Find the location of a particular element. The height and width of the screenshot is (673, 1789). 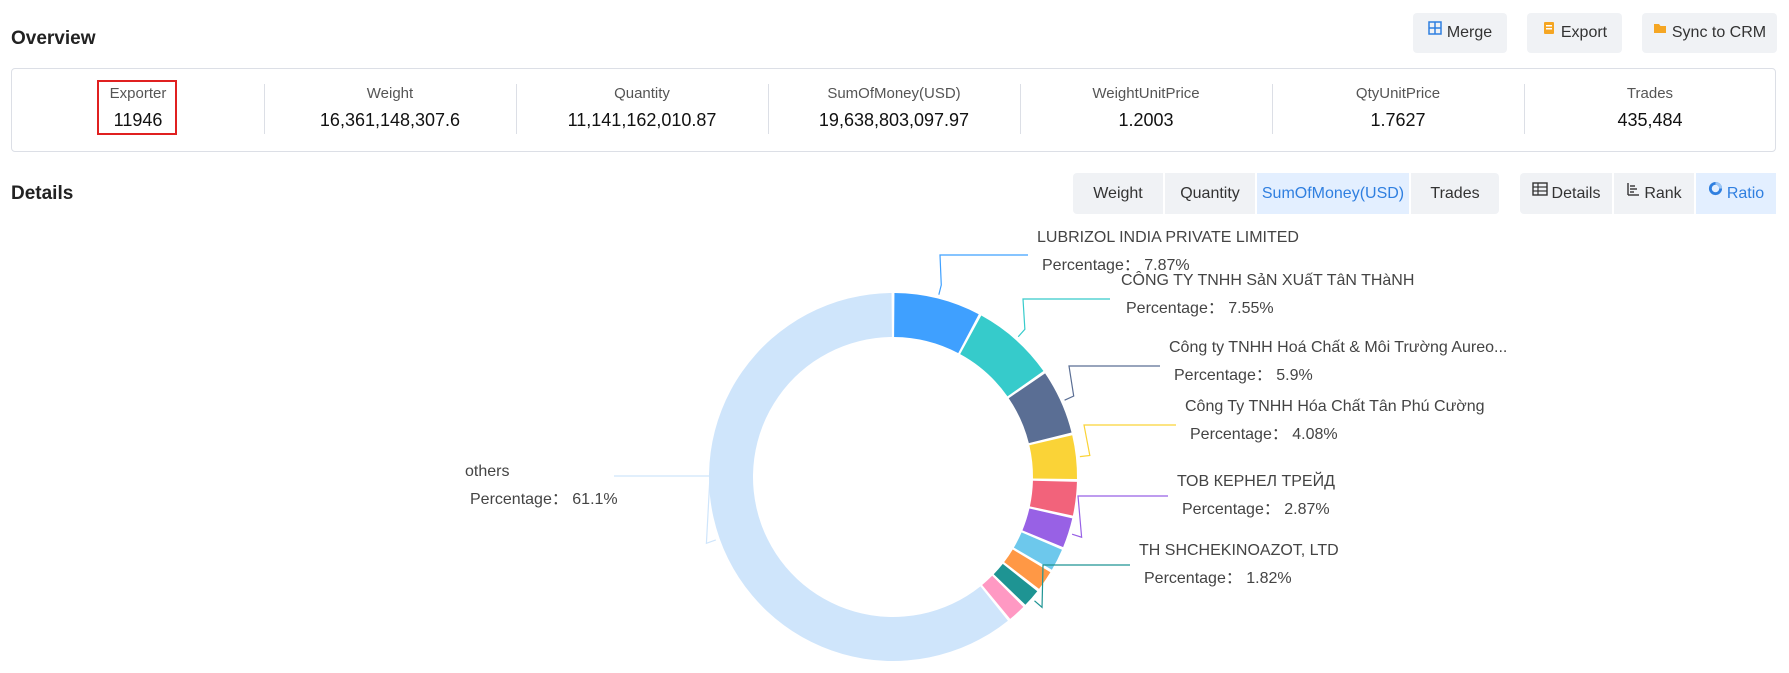

stat-label: Quantity is located at coordinates (642, 93).